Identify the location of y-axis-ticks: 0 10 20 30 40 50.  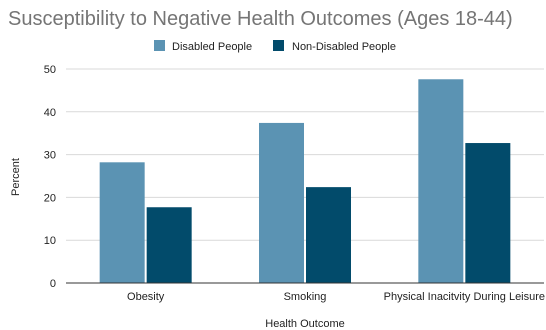
(50, 177).